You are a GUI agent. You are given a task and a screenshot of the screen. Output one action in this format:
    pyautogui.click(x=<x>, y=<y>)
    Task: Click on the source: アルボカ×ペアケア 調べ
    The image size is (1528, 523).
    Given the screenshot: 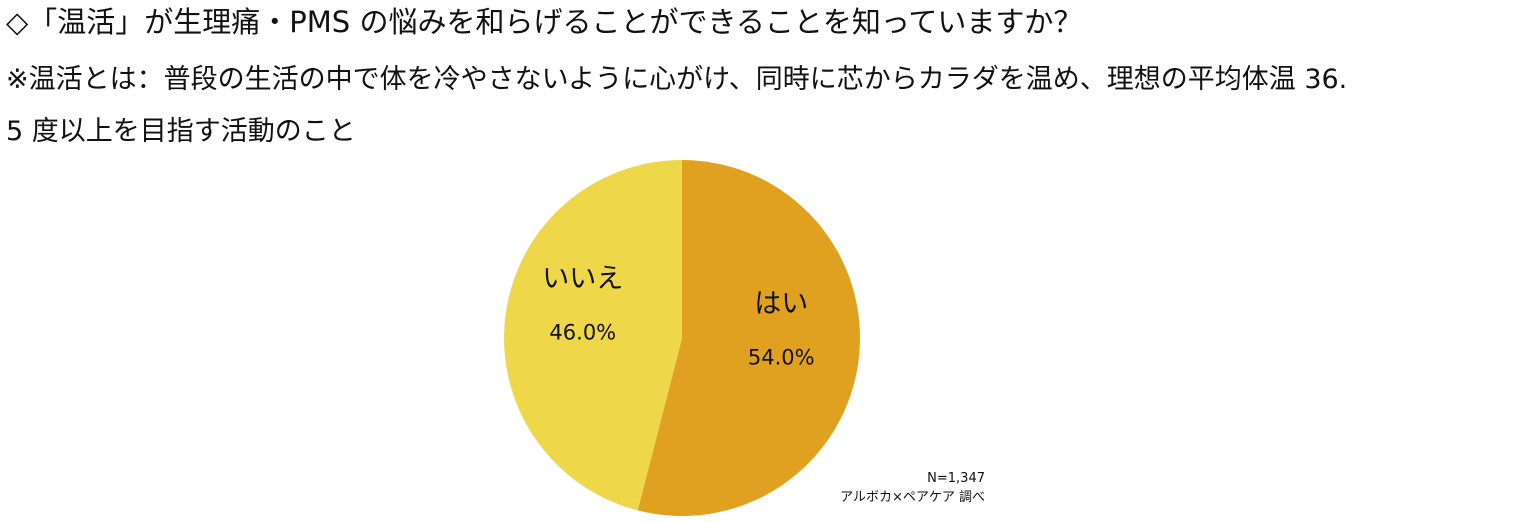 What is the action you would take?
    pyautogui.click(x=912, y=497)
    